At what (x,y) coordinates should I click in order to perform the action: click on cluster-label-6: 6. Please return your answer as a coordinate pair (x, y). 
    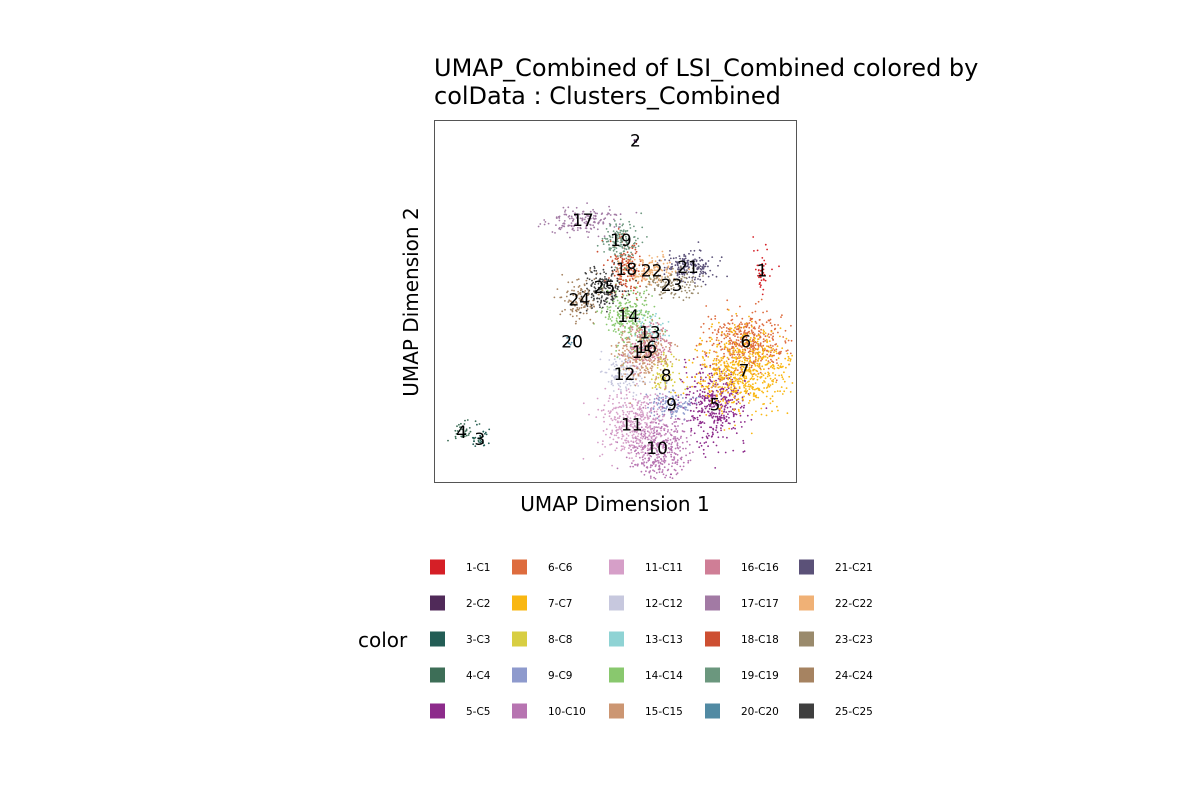
    Looking at the image, I should click on (745, 342).